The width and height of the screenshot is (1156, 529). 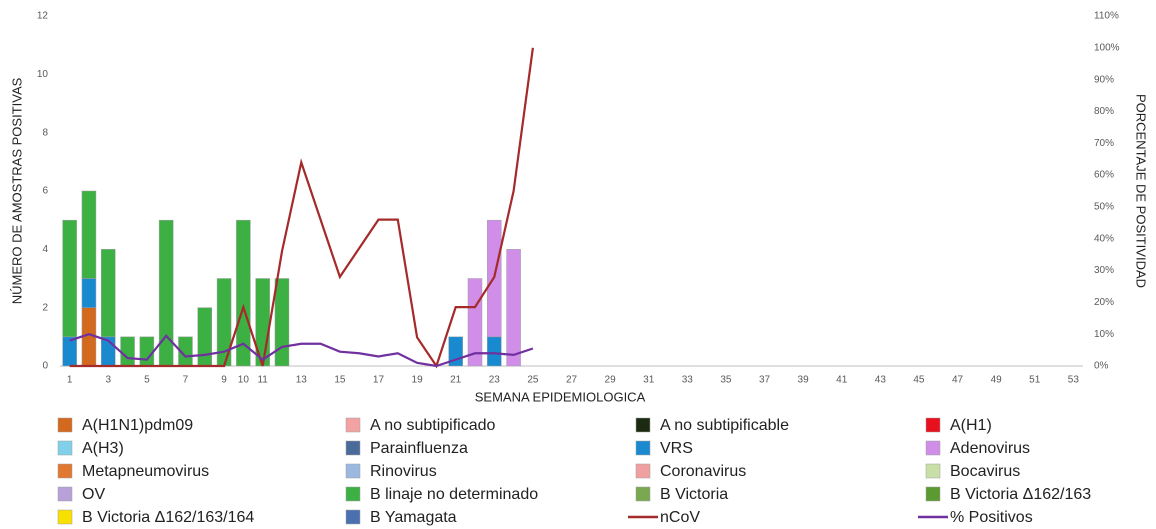 I want to click on legend-label: B Victoria Δ162/163, so click(x=1020, y=494).